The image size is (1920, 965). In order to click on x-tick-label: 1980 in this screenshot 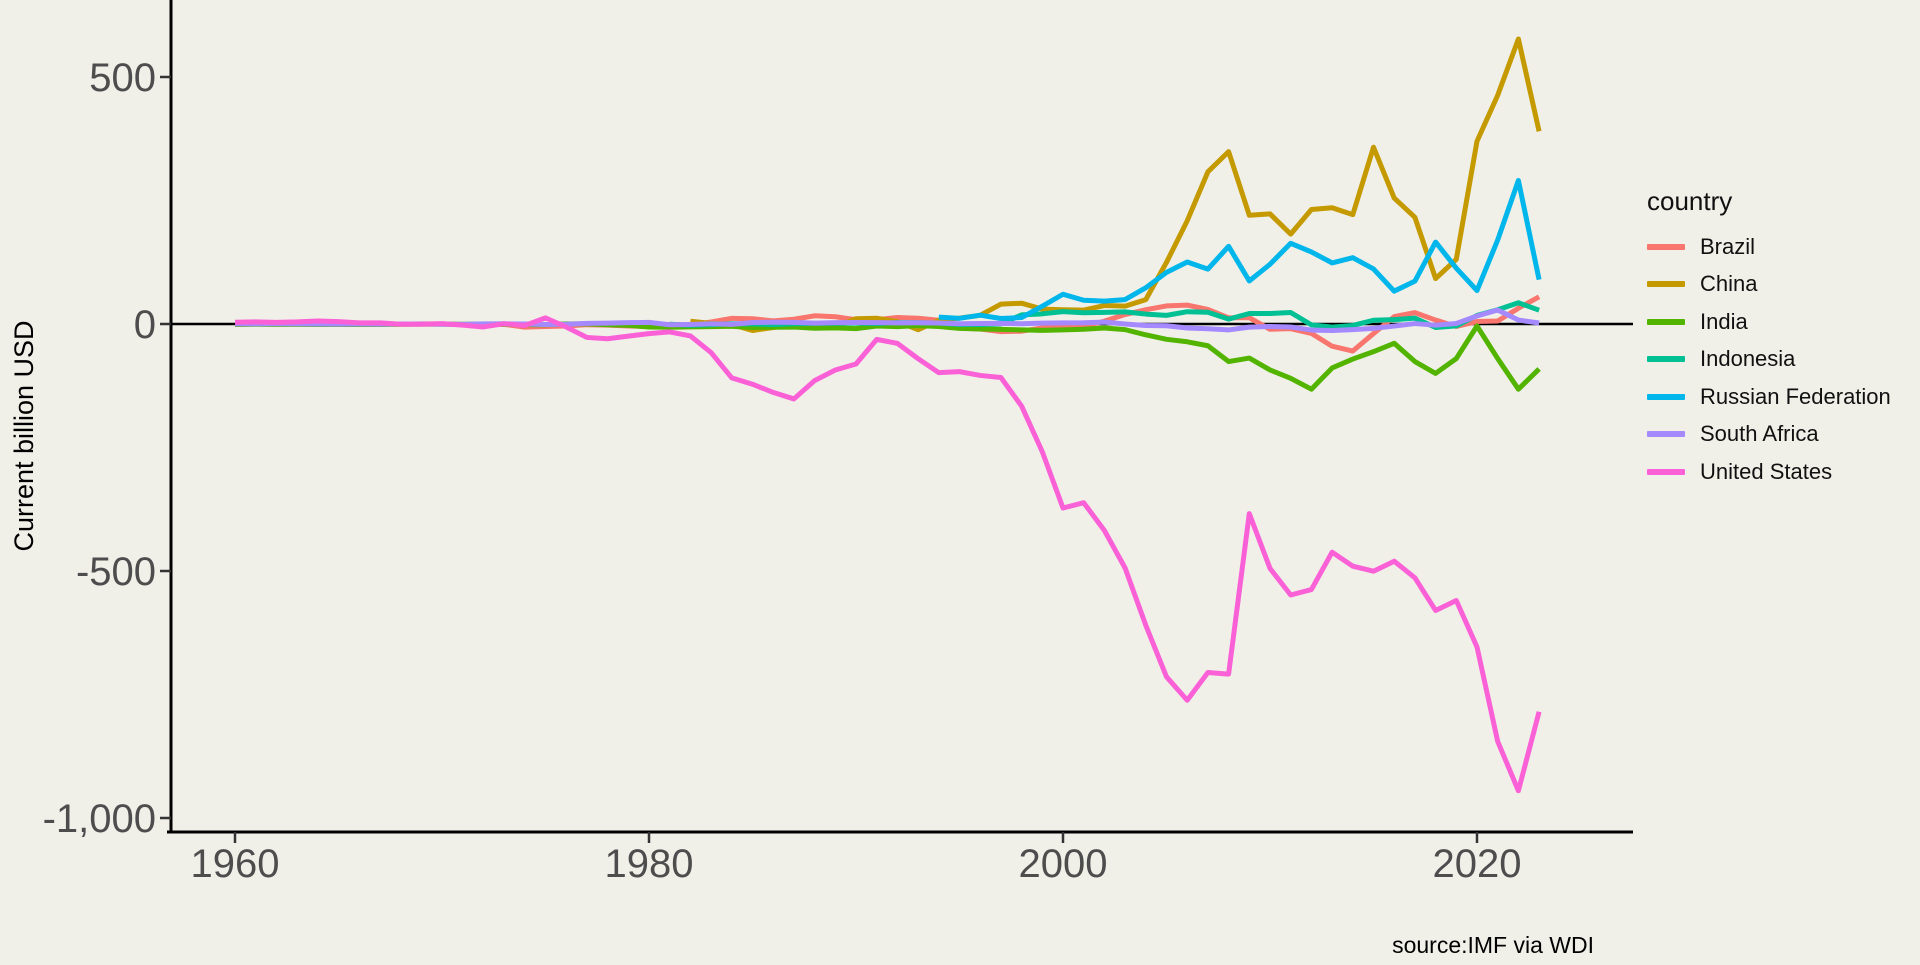, I will do `click(649, 864)`.